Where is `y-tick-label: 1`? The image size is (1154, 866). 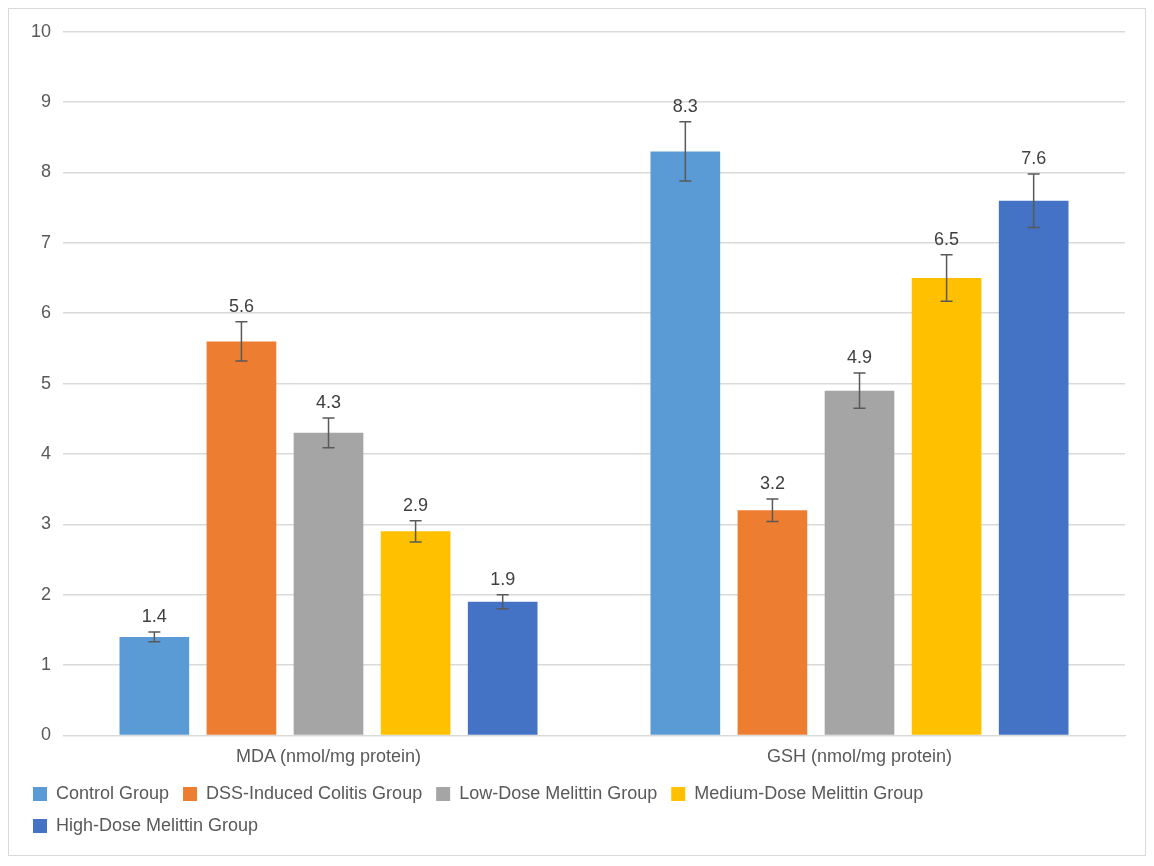 y-tick-label: 1 is located at coordinates (46, 664).